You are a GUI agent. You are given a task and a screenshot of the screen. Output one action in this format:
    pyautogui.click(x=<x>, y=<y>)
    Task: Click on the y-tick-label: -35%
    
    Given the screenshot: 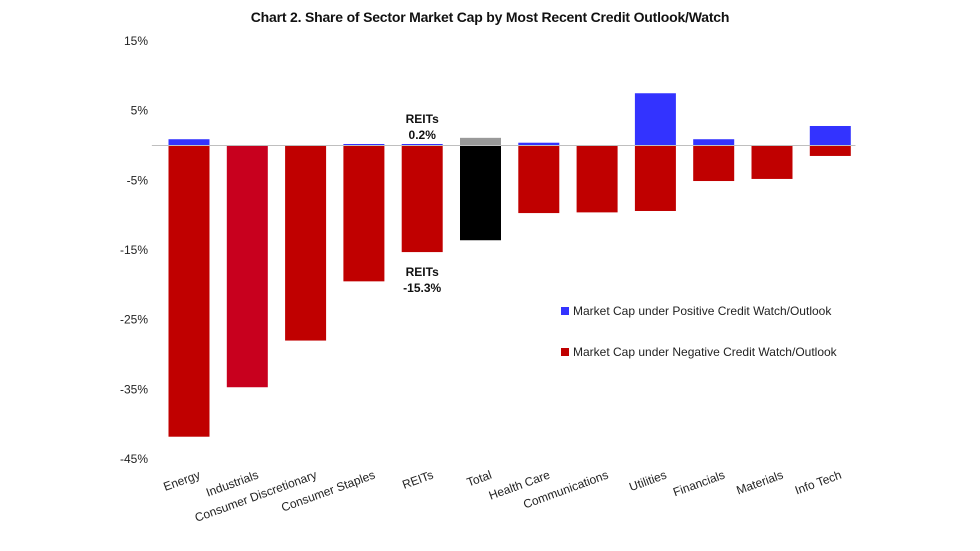 What is the action you would take?
    pyautogui.click(x=134, y=389)
    